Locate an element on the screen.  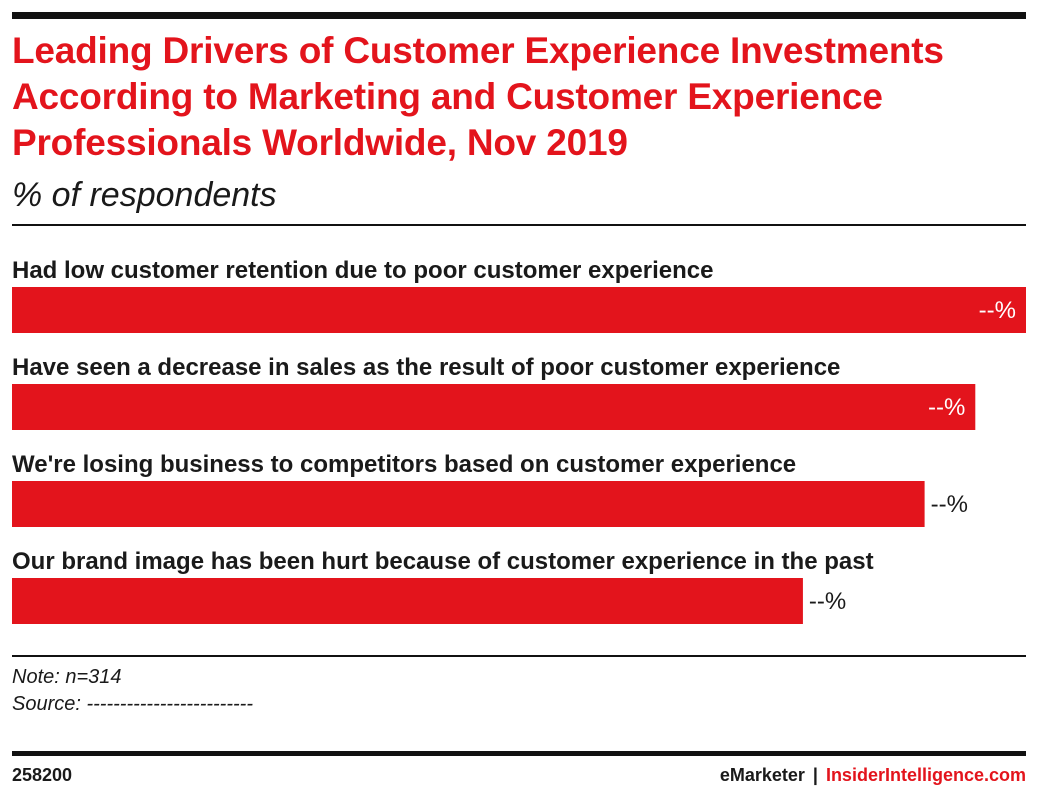
chart-note: Note: n=314 is located at coordinates (67, 677).